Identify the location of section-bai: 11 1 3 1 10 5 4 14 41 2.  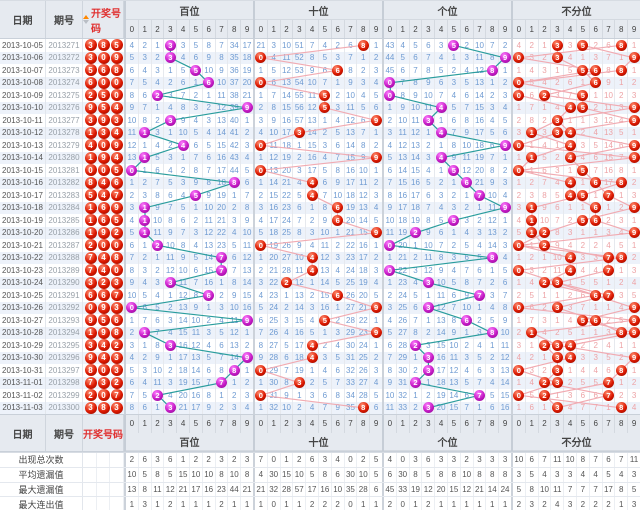
(188, 132).